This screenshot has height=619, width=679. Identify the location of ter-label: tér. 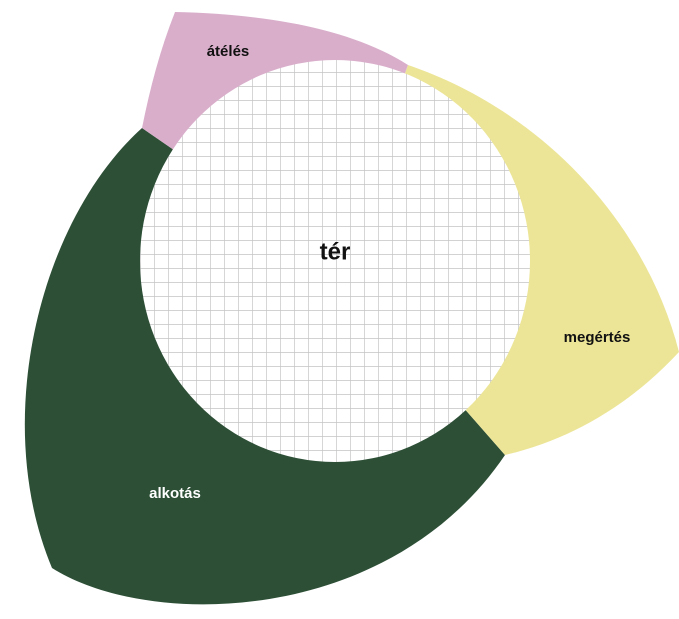
(335, 251).